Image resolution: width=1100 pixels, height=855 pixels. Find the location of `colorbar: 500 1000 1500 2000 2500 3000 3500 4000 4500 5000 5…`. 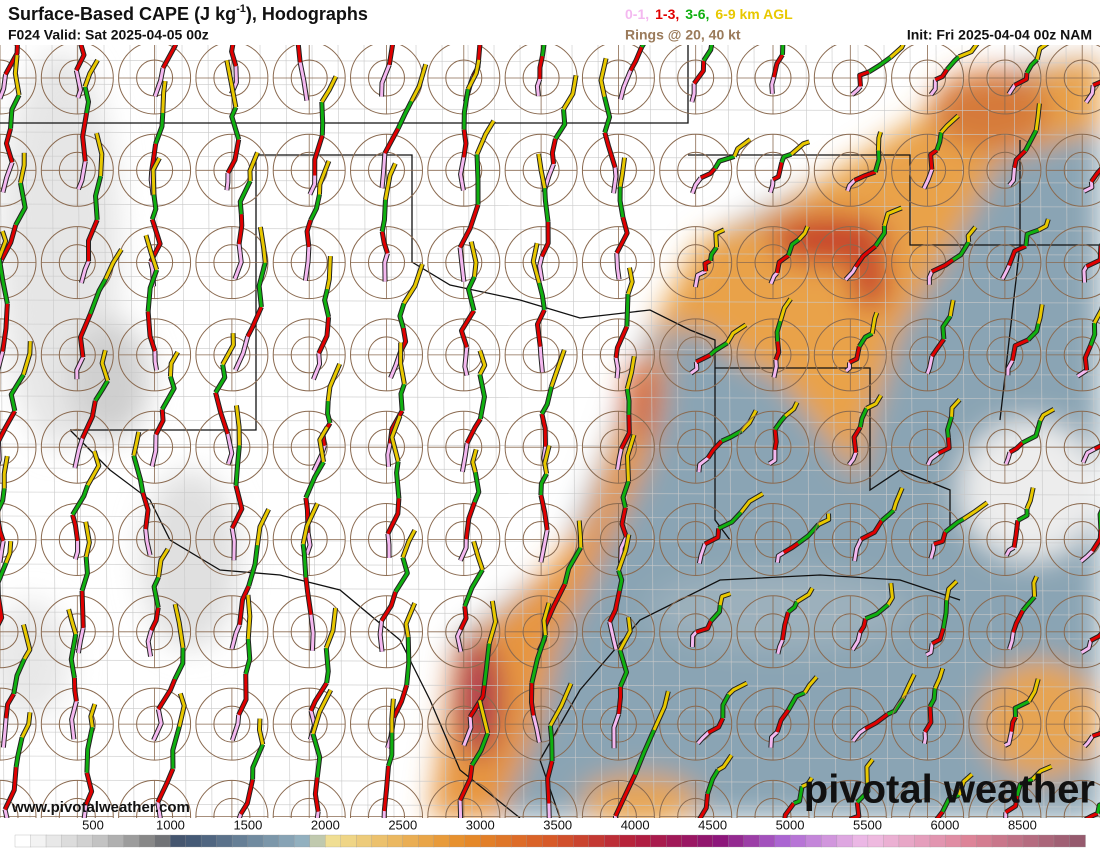

colorbar: 500 1000 1500 2000 2500 3000 3500 4000 4500 5000 5… is located at coordinates (550, 832).